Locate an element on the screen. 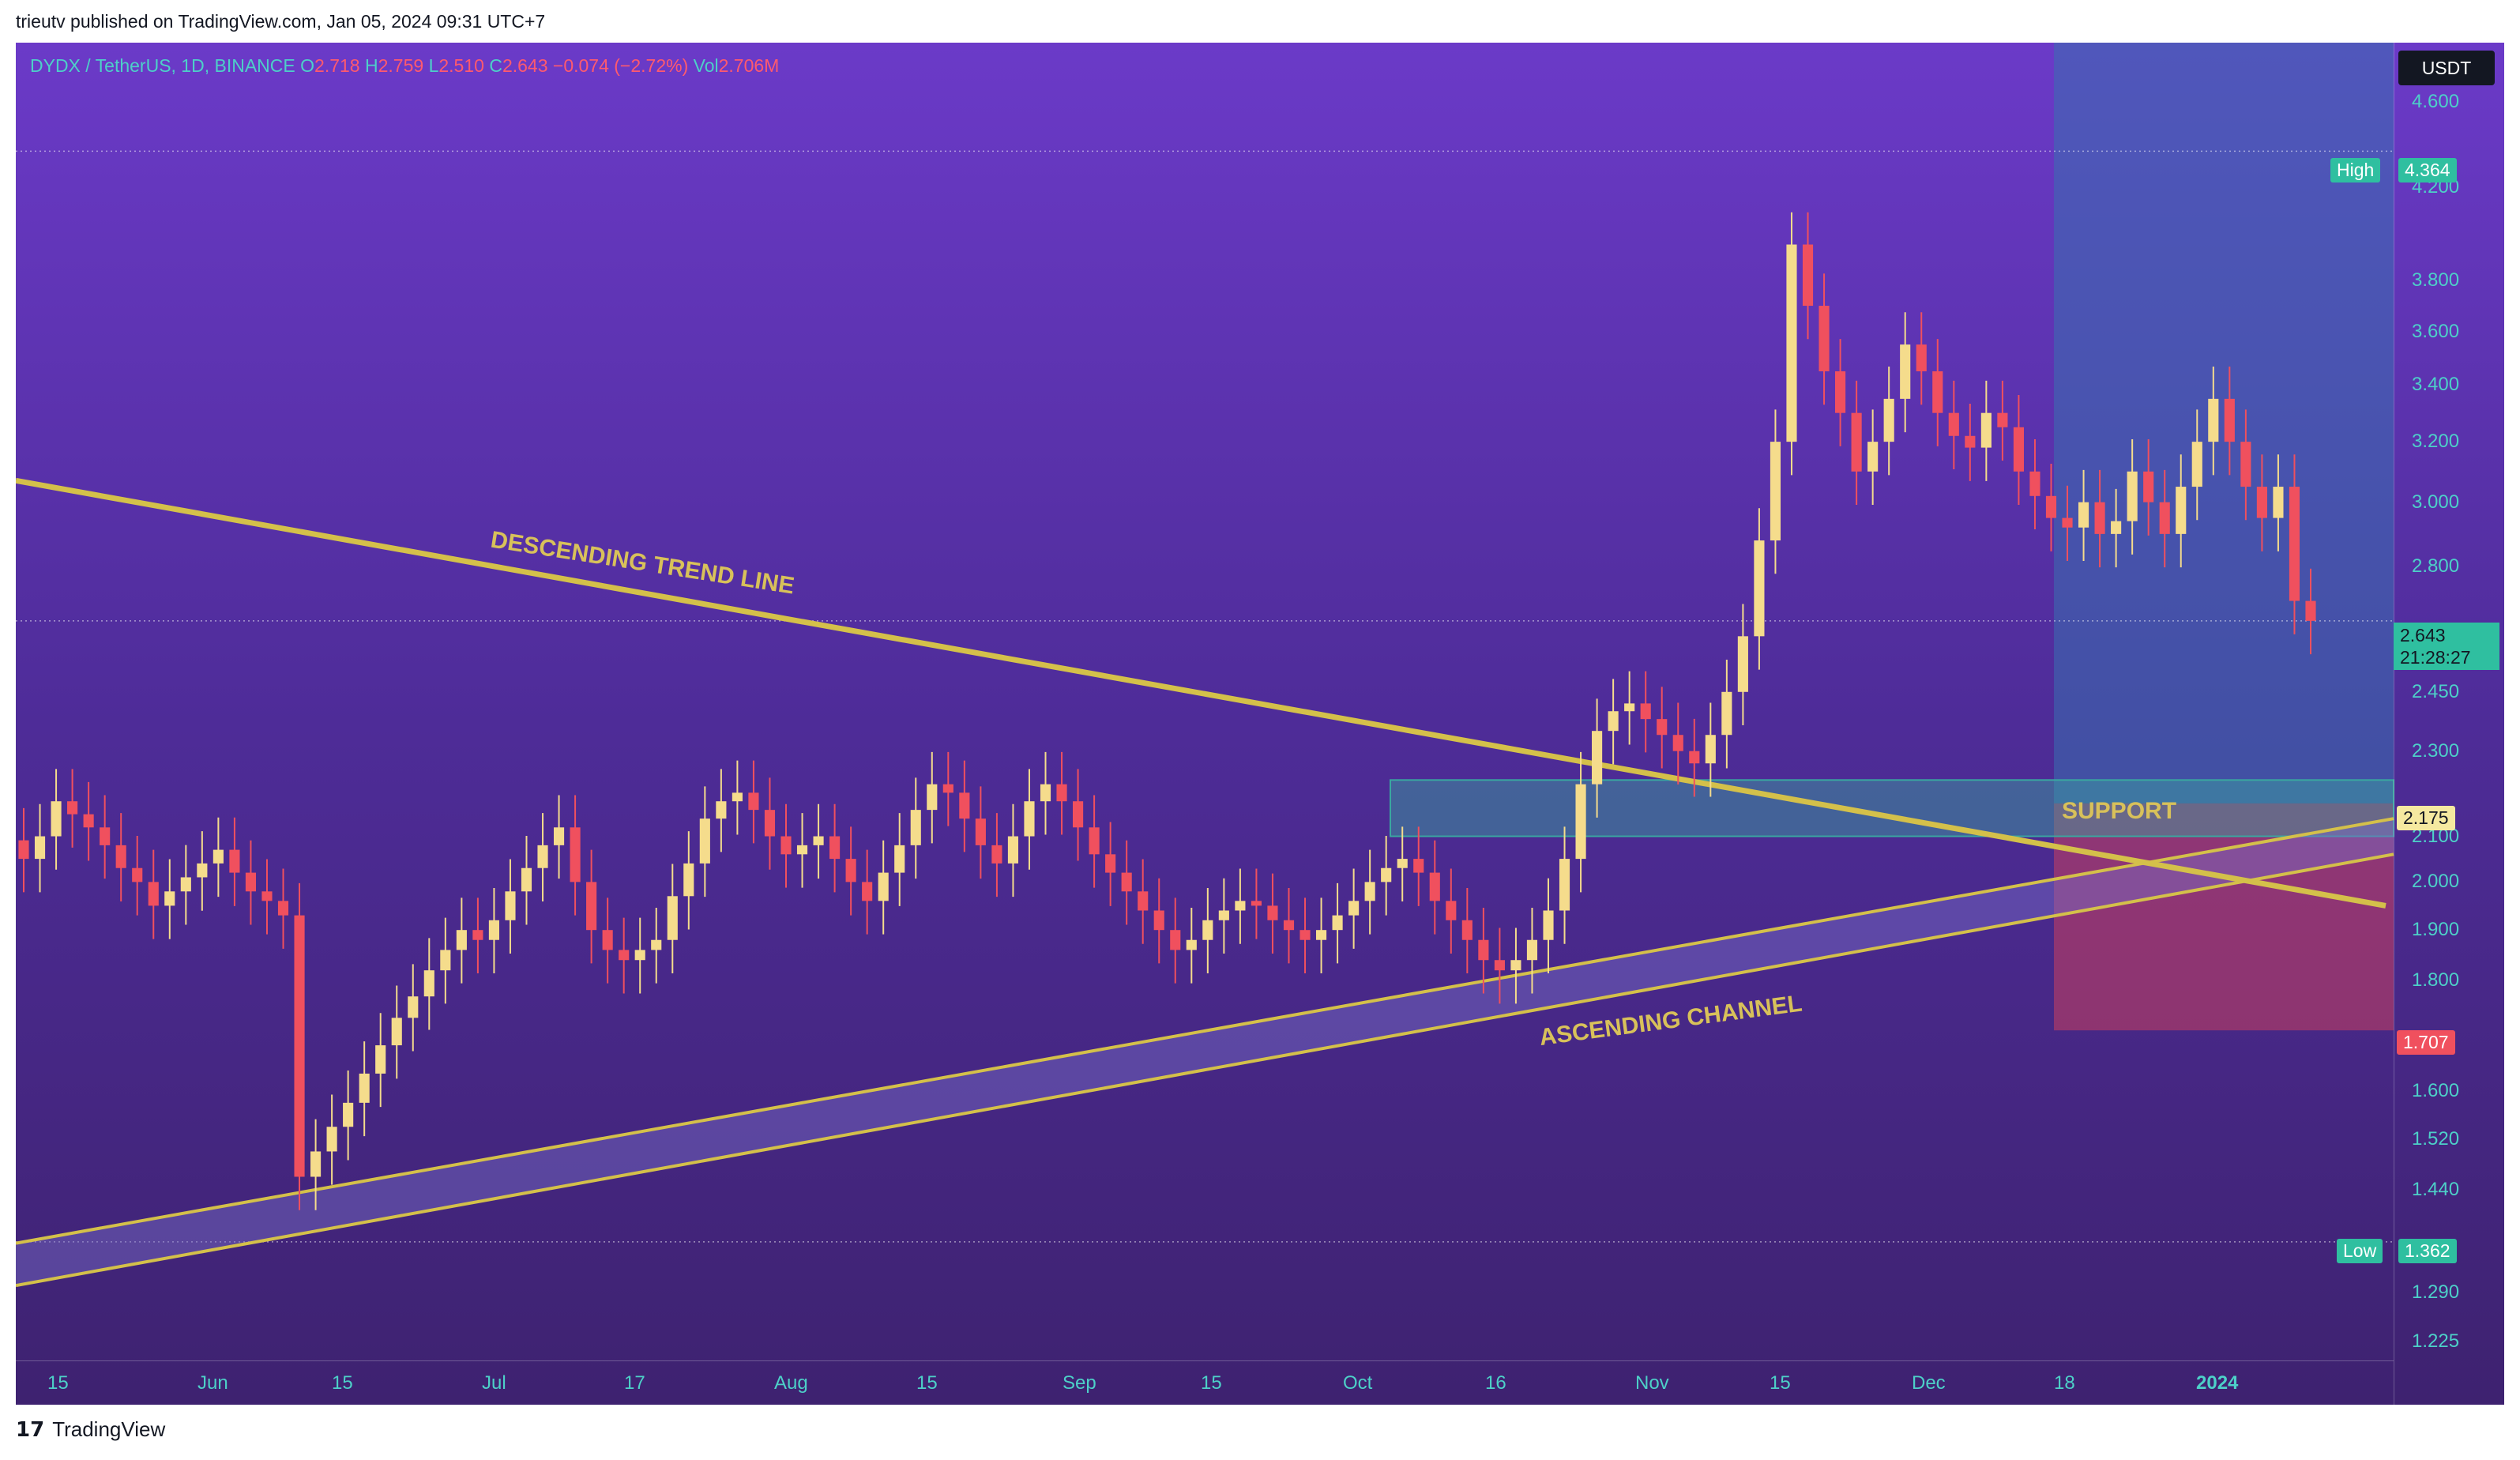 The image size is (2520, 1460). time-tick-label: Dec is located at coordinates (1929, 1383).